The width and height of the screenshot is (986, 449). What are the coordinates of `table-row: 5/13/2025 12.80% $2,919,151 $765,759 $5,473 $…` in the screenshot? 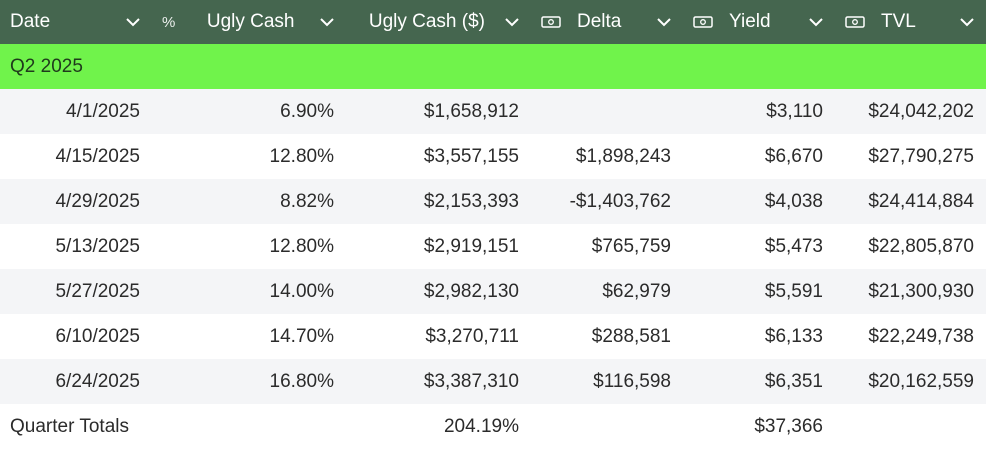 It's located at (493, 246).